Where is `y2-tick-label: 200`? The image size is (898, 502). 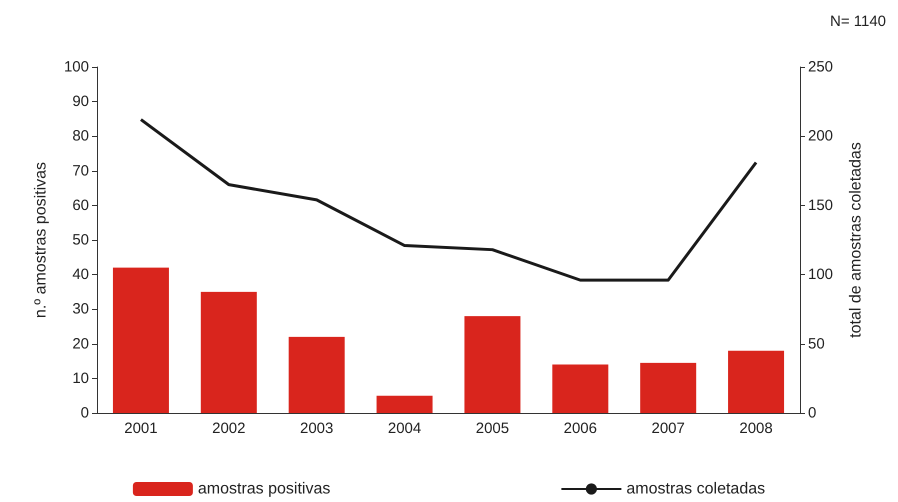
y2-tick-label: 200 is located at coordinates (821, 136).